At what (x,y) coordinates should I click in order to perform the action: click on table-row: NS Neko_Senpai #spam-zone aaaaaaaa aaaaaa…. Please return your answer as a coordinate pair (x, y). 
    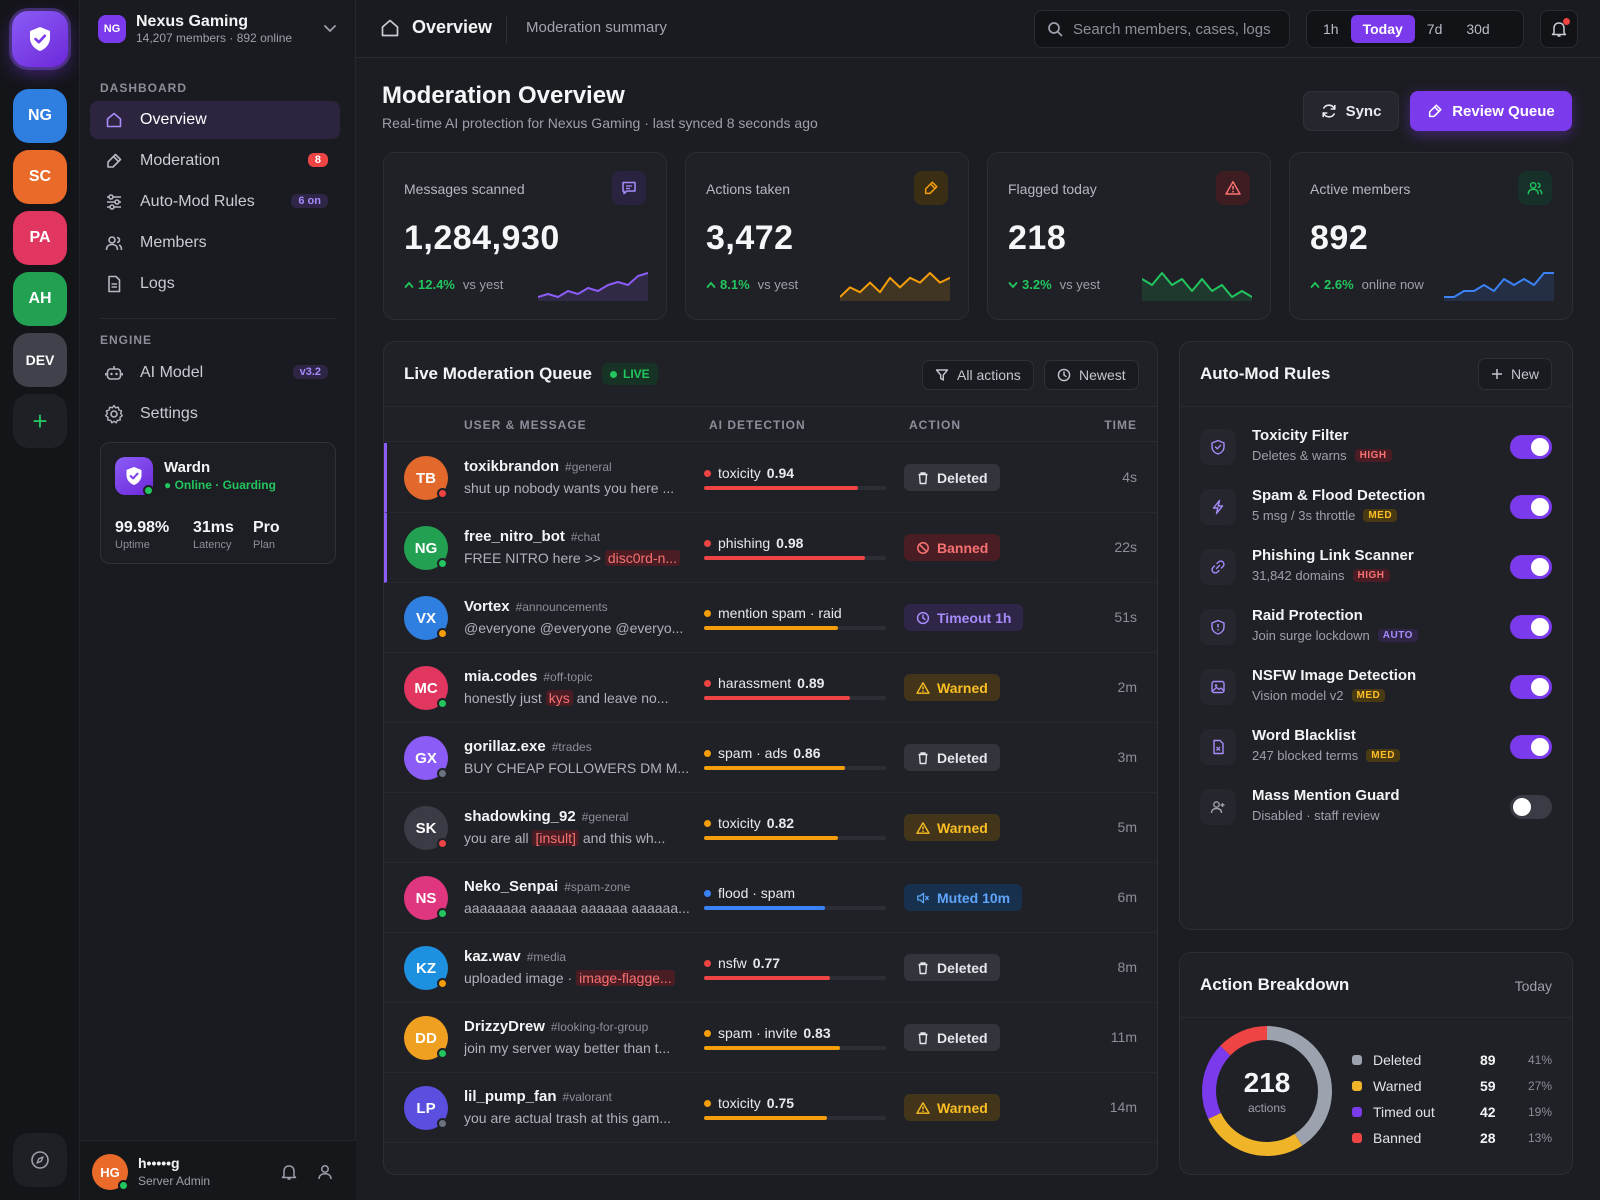
    Looking at the image, I should click on (770, 898).